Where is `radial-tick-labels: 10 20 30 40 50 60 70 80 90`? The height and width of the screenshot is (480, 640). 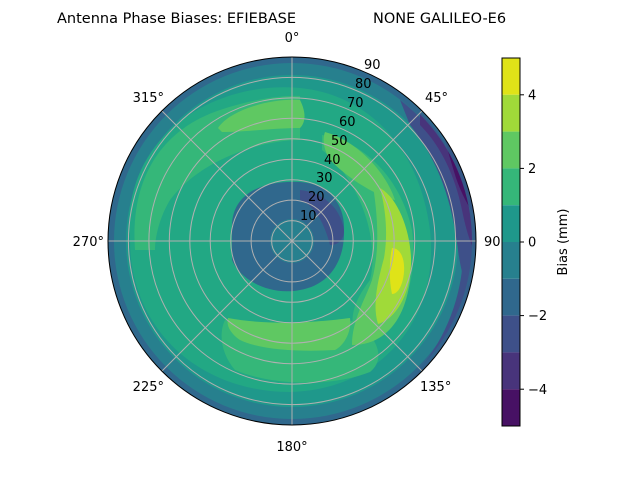 radial-tick-labels: 10 20 30 40 50 60 70 80 90 is located at coordinates (340, 141).